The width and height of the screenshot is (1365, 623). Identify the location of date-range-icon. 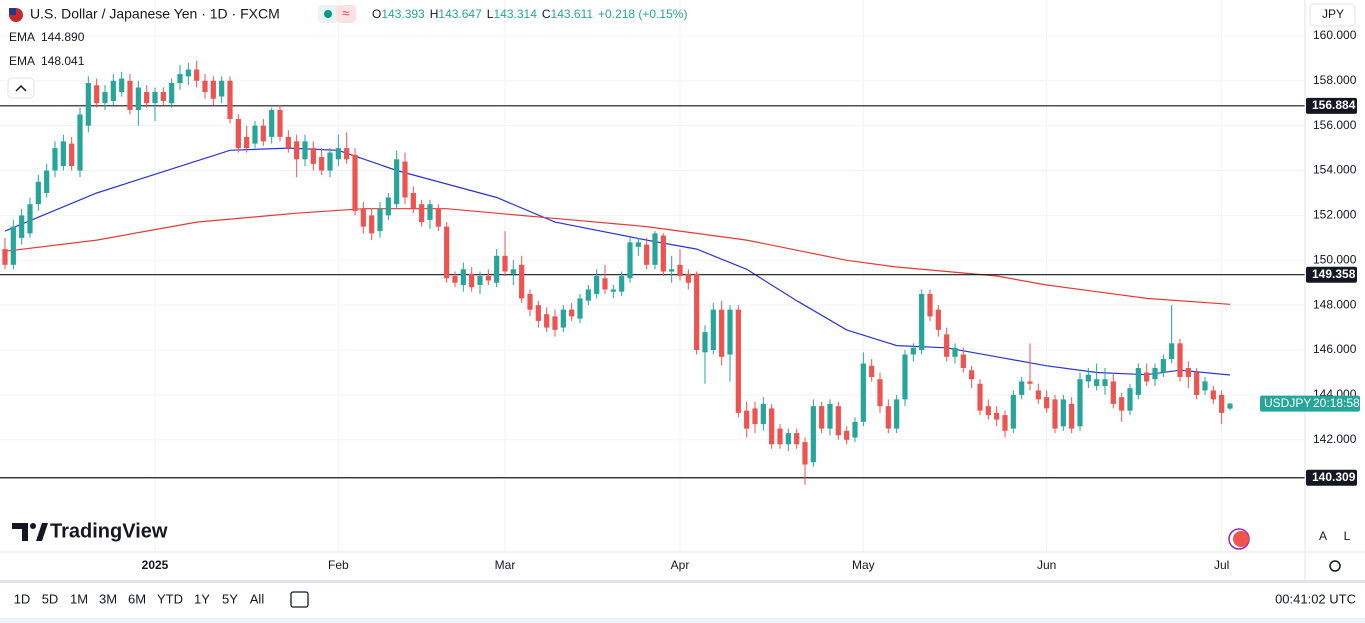
(299, 599).